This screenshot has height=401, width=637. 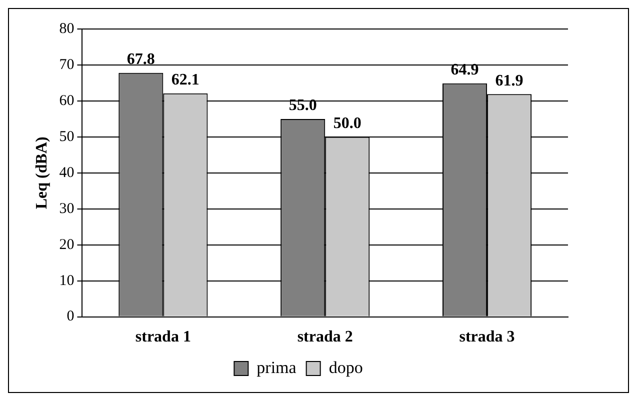 I want to click on y-tick-label: 70, so click(x=66, y=64).